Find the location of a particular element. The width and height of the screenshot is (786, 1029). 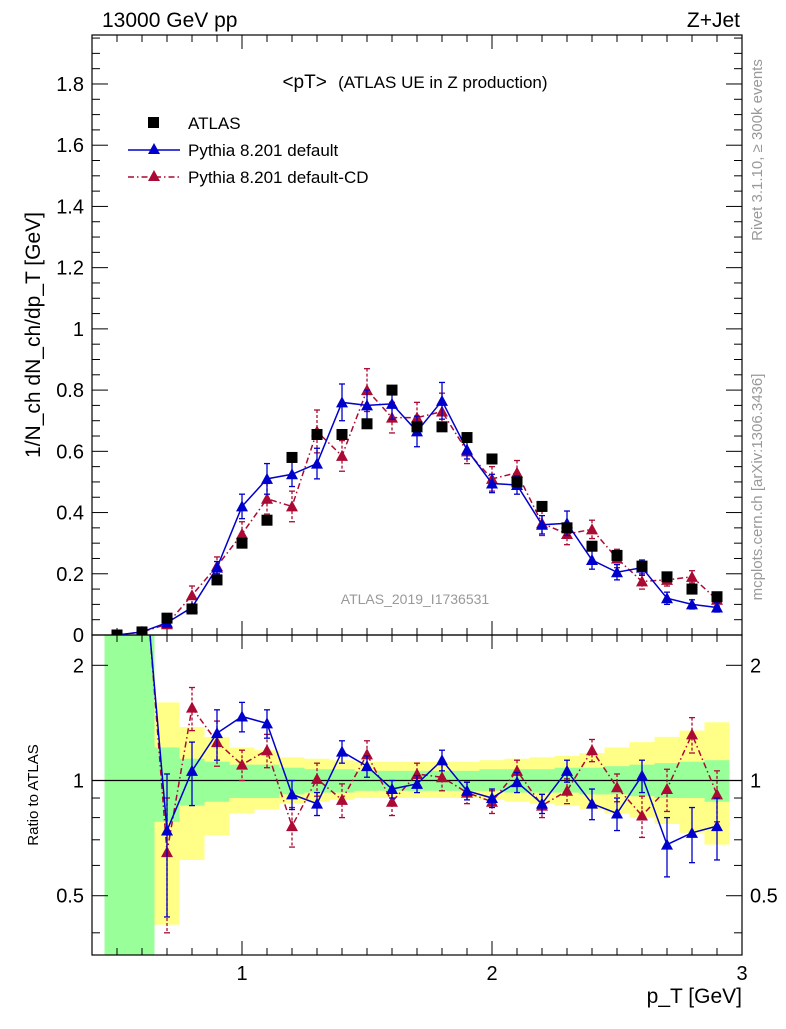

header-left: 13000 GeV pp is located at coordinates (169, 20).